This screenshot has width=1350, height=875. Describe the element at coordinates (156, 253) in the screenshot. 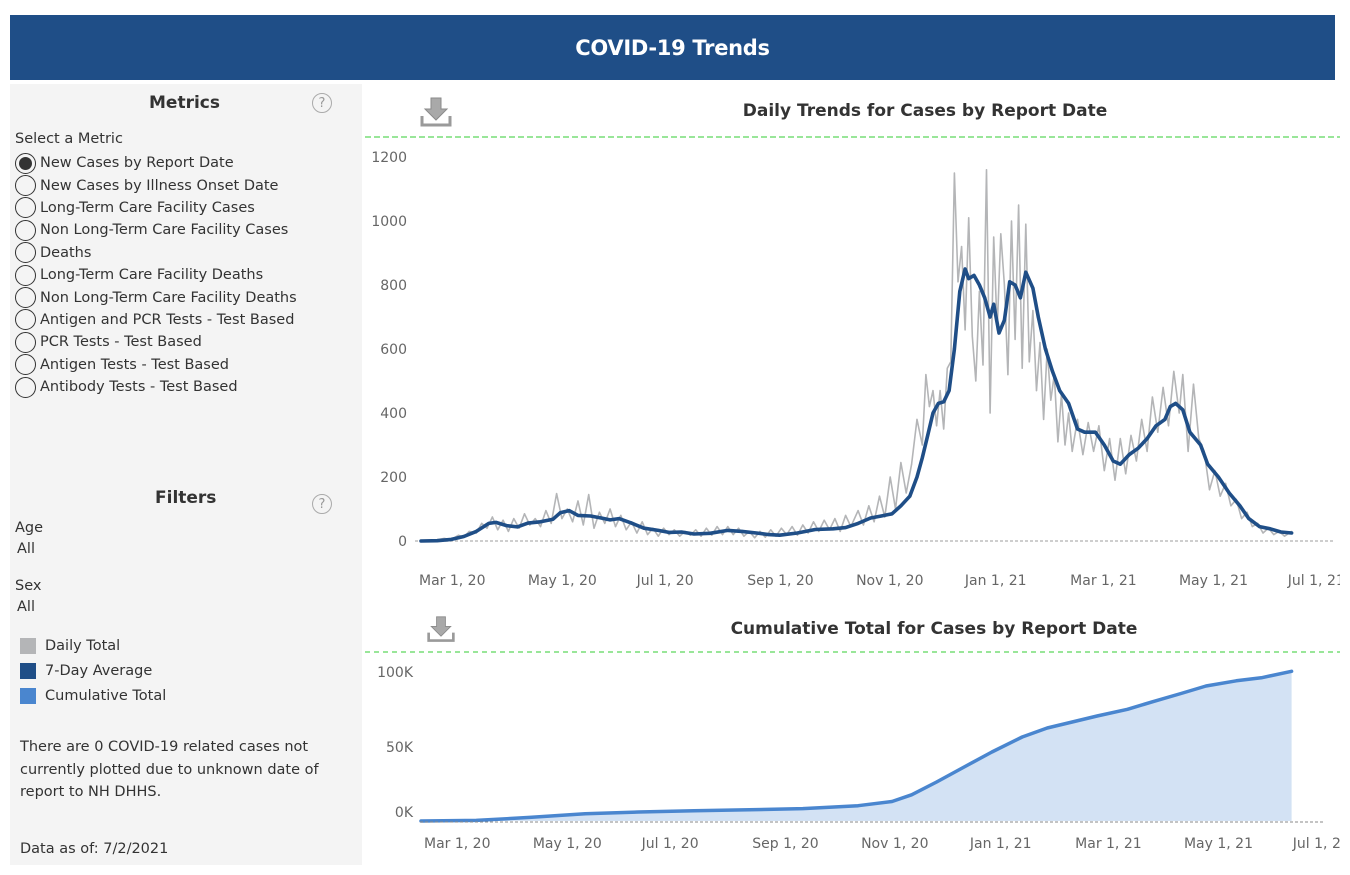

I see `metric-option: Deaths` at that location.